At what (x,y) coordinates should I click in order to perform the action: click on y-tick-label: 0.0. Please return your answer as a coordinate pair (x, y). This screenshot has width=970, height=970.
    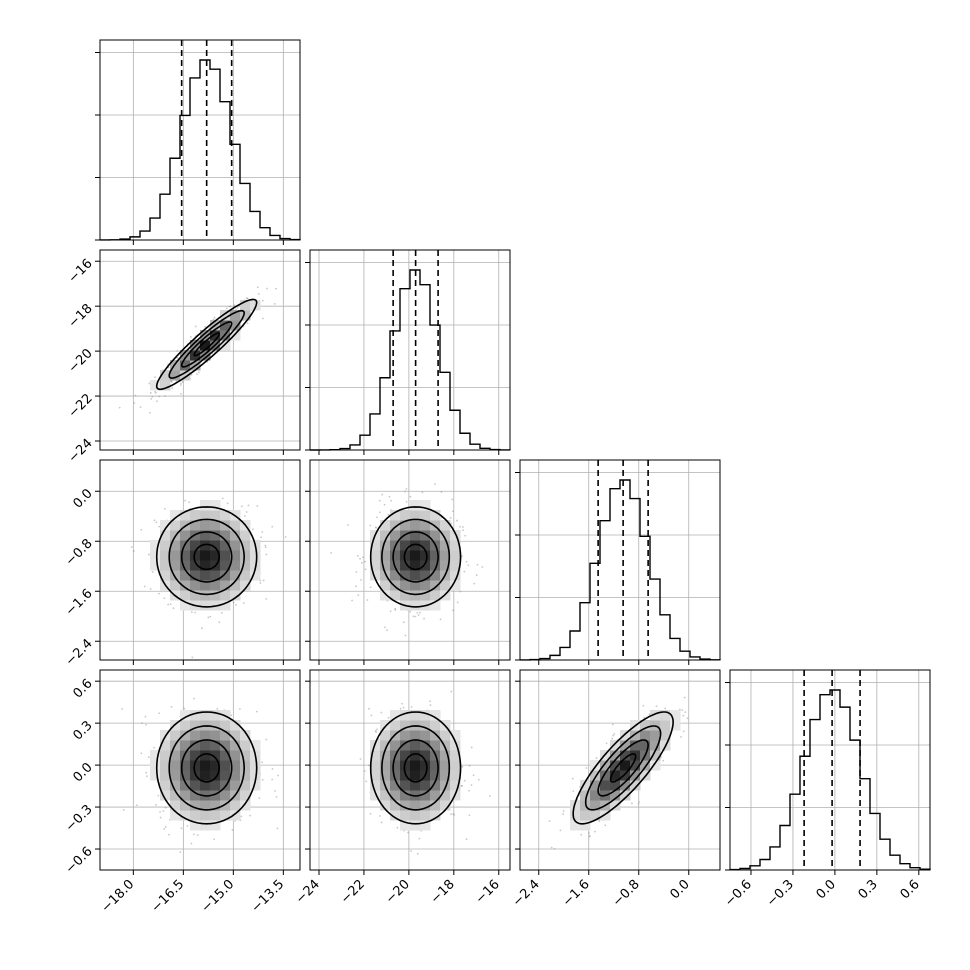
    Looking at the image, I should click on (82, 498).